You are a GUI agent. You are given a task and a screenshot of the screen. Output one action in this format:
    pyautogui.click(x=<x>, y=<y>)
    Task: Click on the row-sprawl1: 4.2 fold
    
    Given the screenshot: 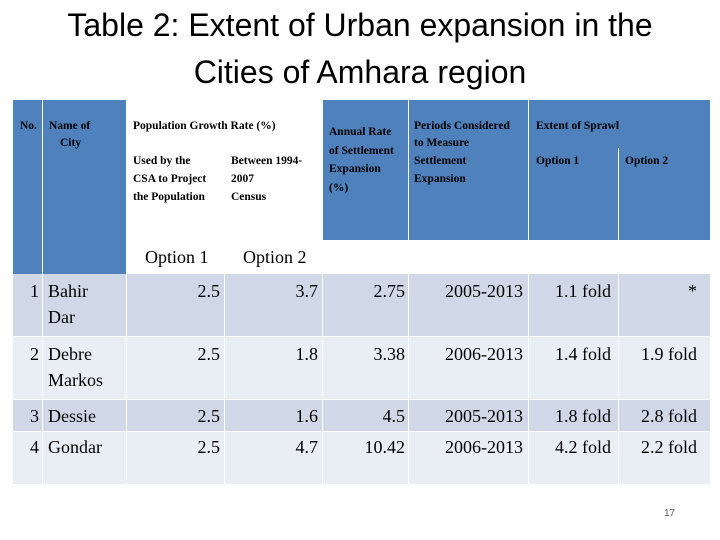 What is the action you would take?
    pyautogui.click(x=583, y=447)
    